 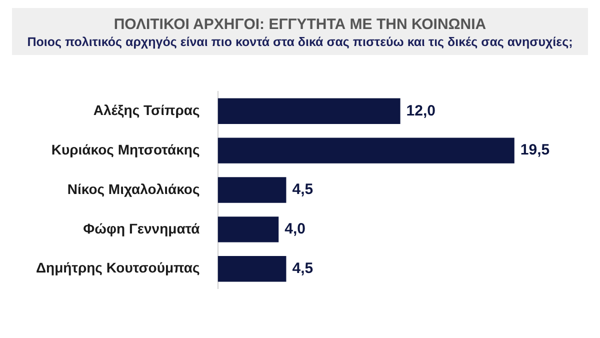 I want to click on chart-title: ΠΟΛΙΤΙΚΟΙ ΑΡΧΗΓΟΙ: ΕΓΓΥΤΗΤΑ ΜΕ ΤΗΝ ΚΟΙΝΩΝΙΑ, so click(x=300, y=24).